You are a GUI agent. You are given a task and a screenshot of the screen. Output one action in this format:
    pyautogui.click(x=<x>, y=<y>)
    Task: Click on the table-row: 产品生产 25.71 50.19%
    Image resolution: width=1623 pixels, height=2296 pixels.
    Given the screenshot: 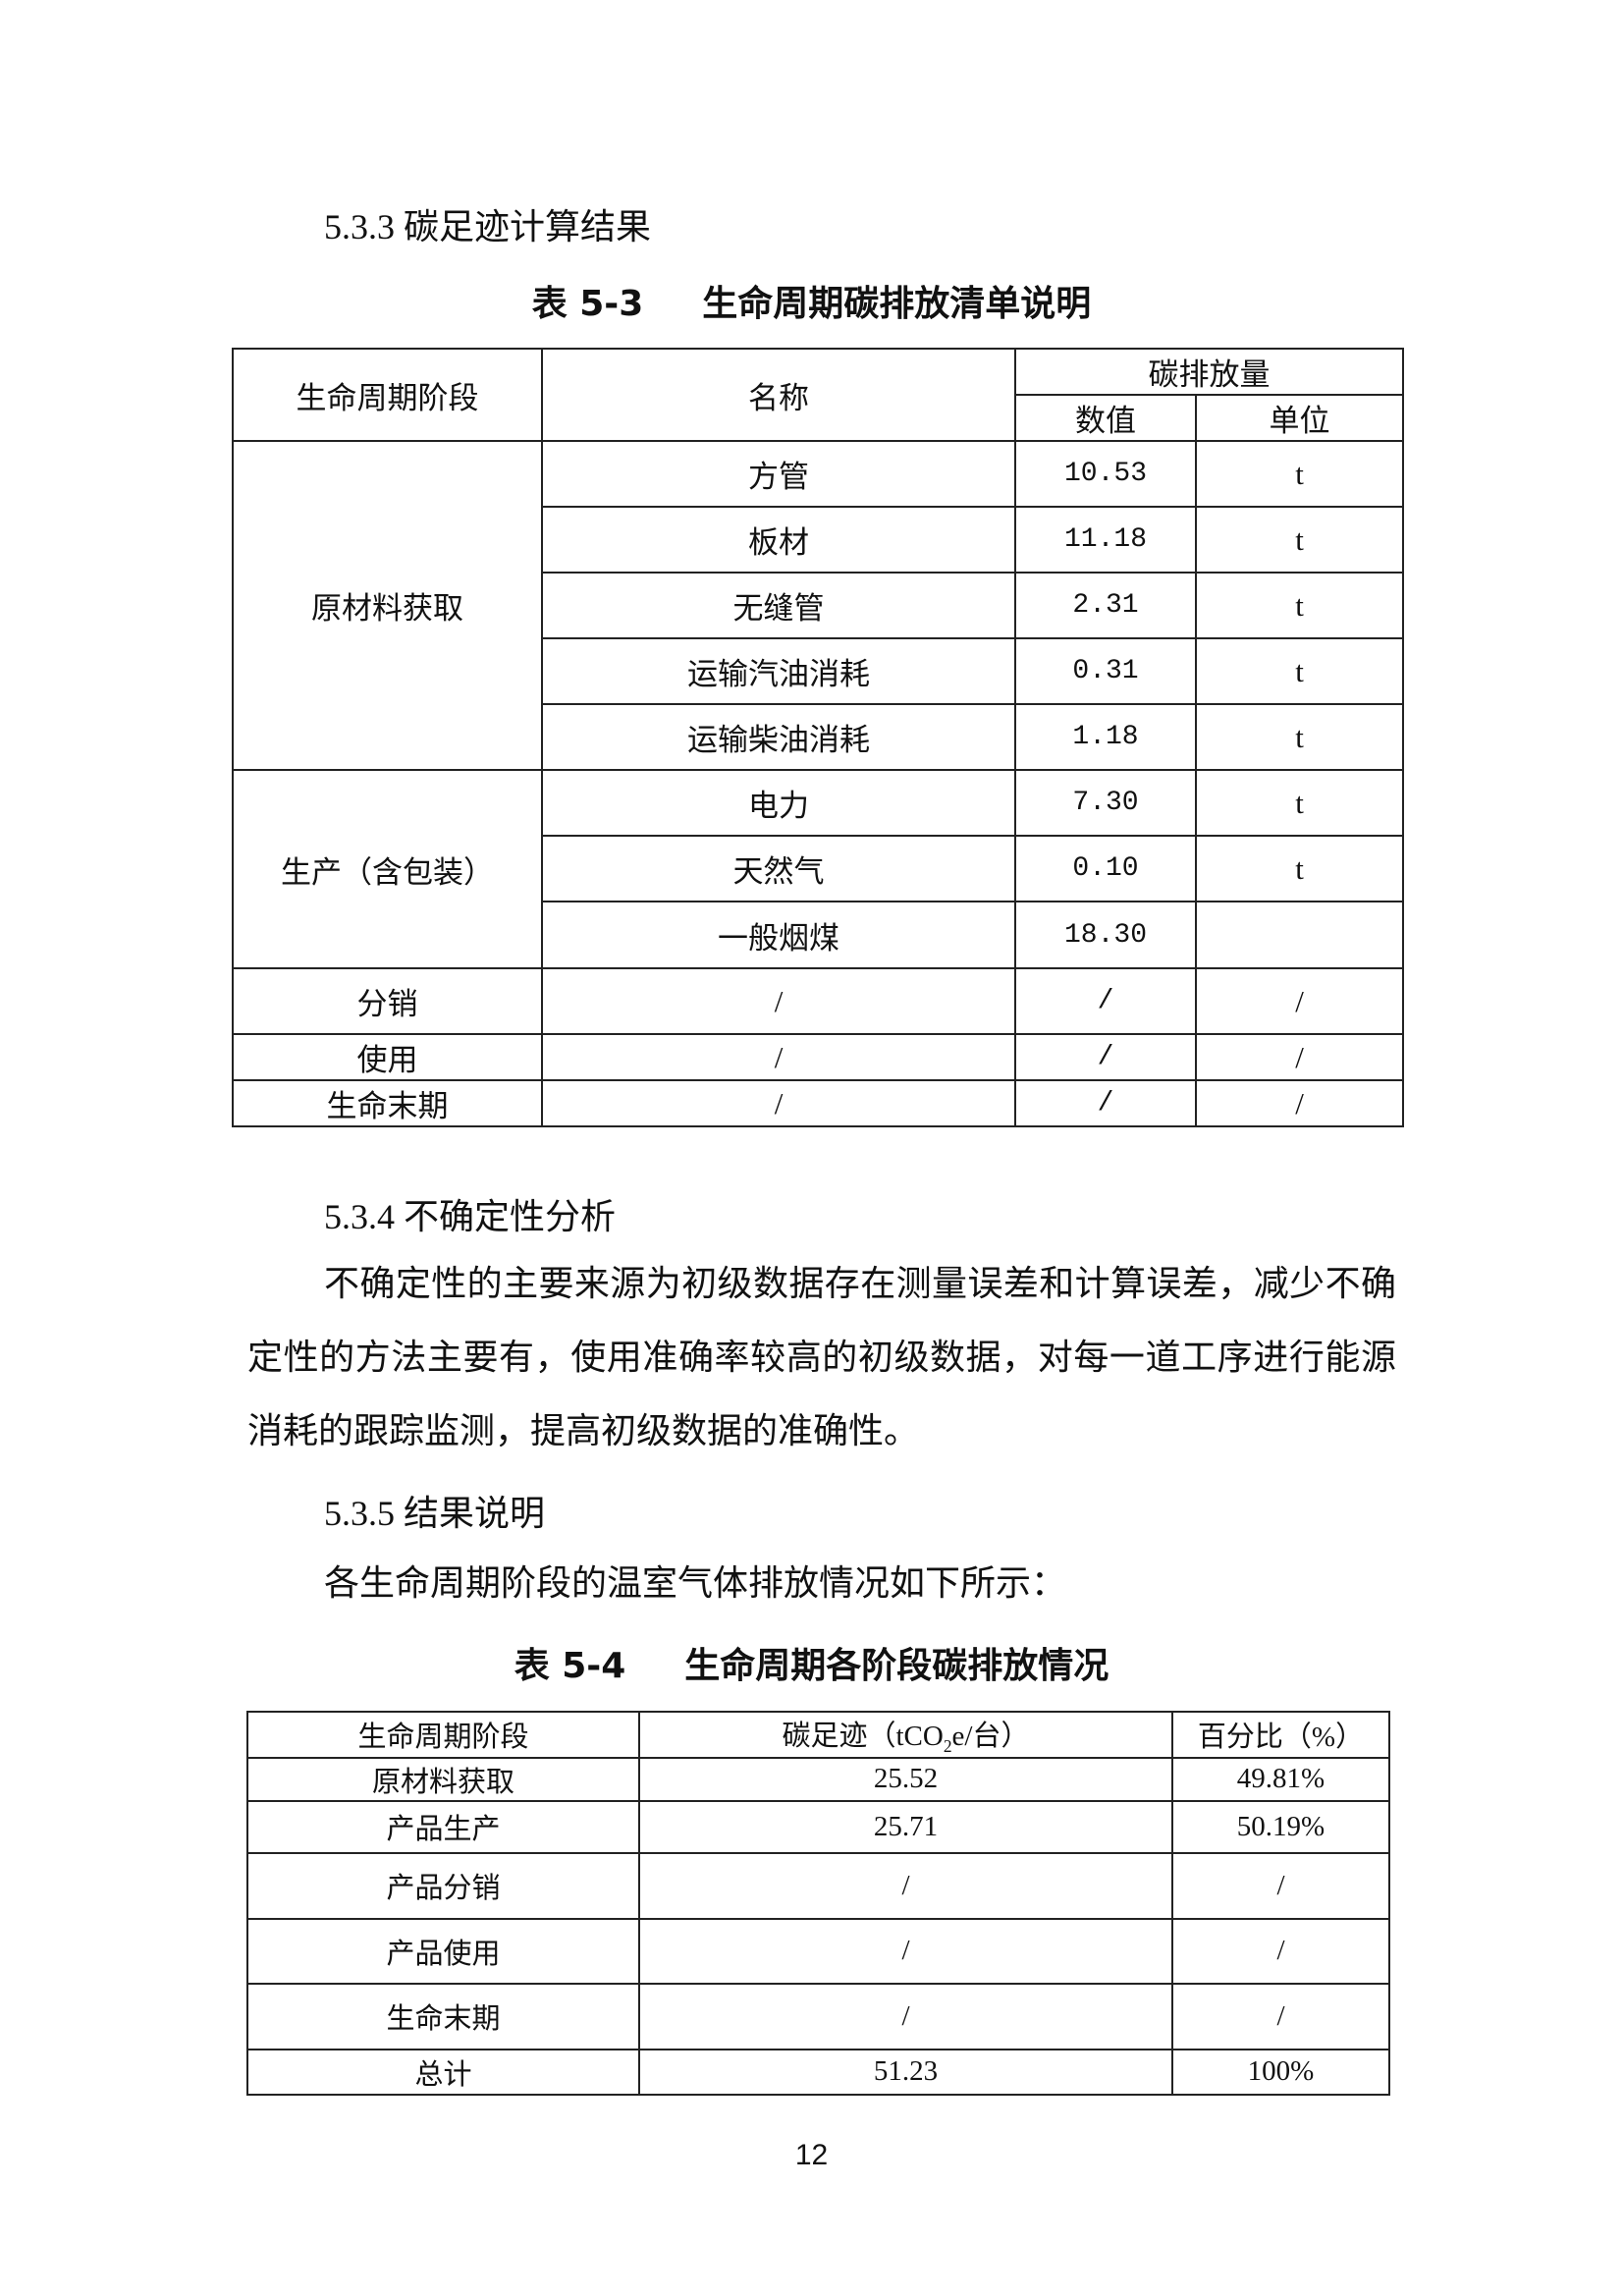 What is the action you would take?
    pyautogui.click(x=818, y=1826)
    